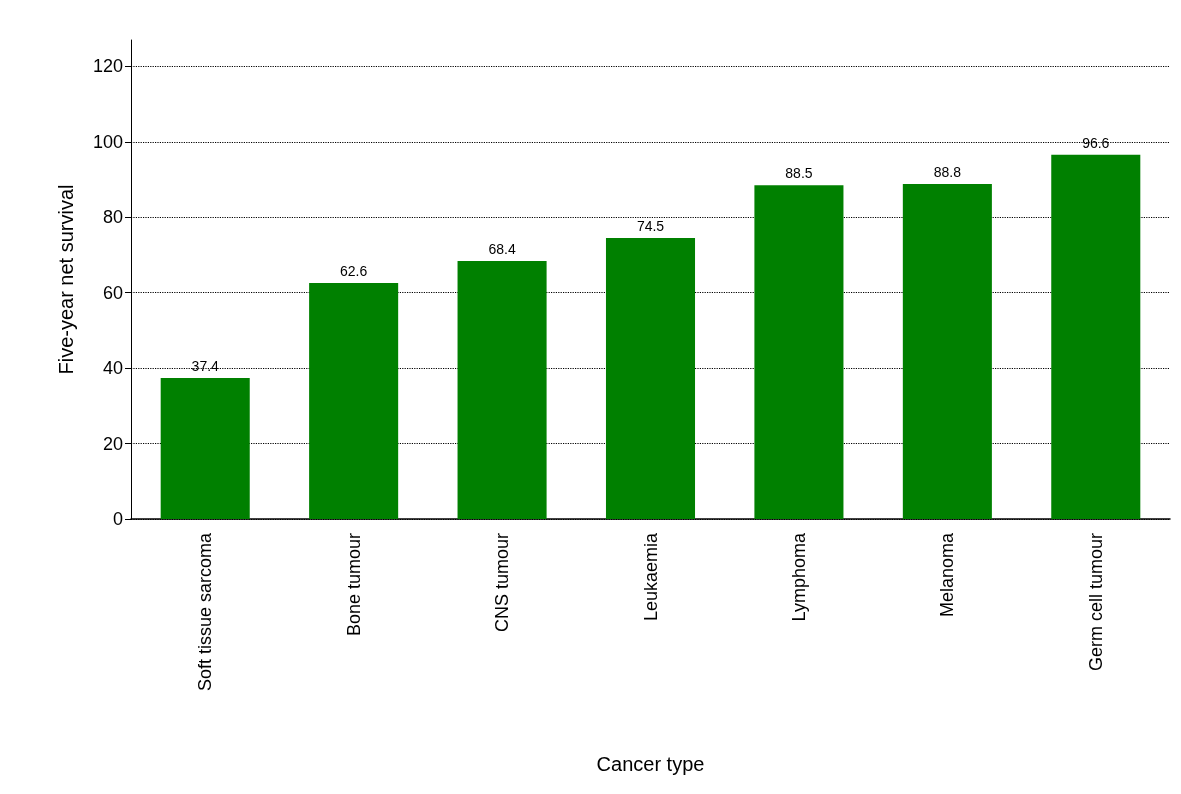 This screenshot has width=1181, height=794. I want to click on data-label: 68.4, so click(502, 249).